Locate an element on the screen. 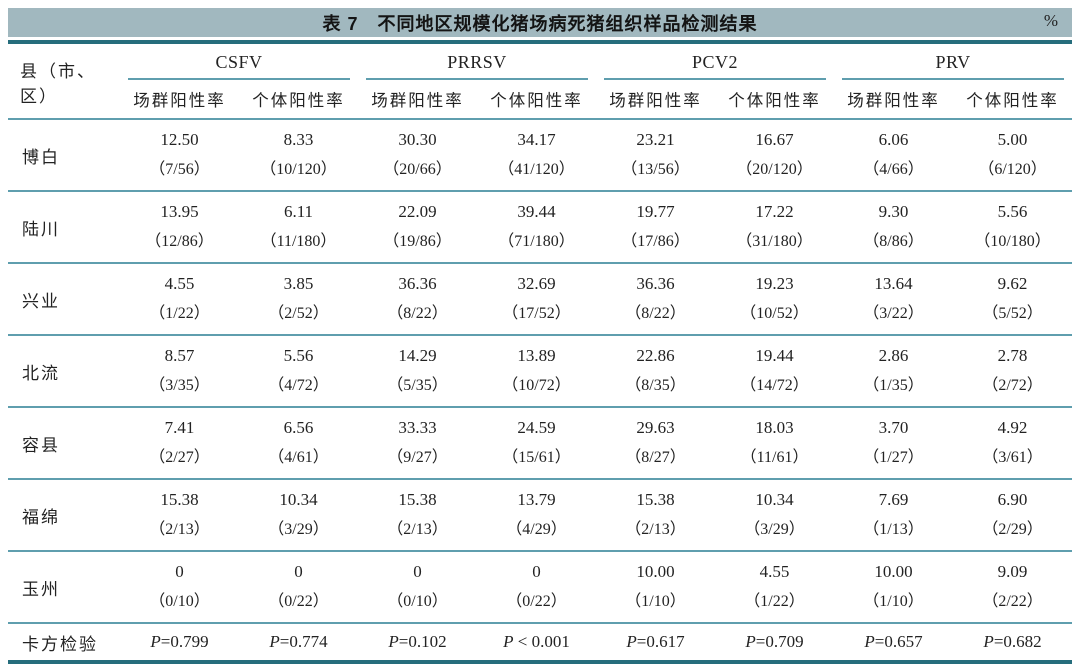 The image size is (1080, 664). p-value-cell: P=0.774 is located at coordinates (298, 643).